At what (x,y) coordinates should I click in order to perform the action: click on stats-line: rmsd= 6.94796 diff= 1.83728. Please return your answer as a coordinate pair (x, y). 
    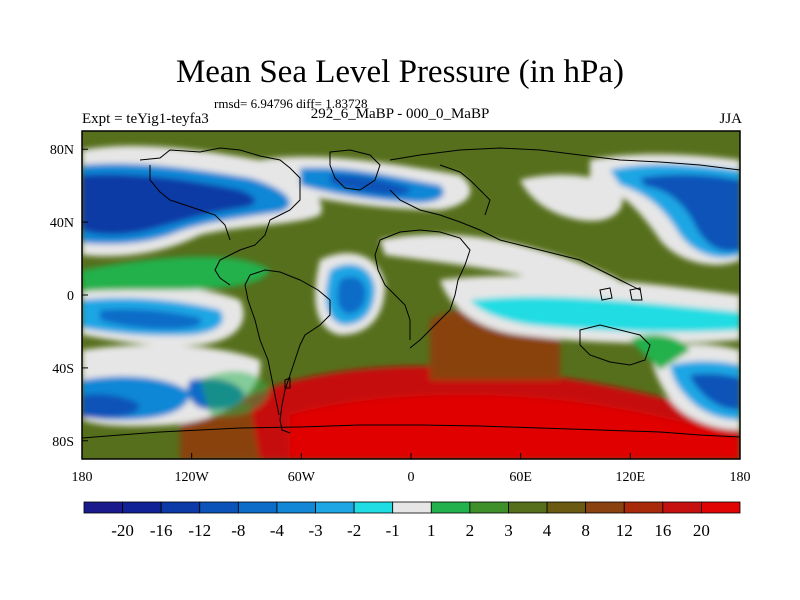
    Looking at the image, I should click on (291, 103).